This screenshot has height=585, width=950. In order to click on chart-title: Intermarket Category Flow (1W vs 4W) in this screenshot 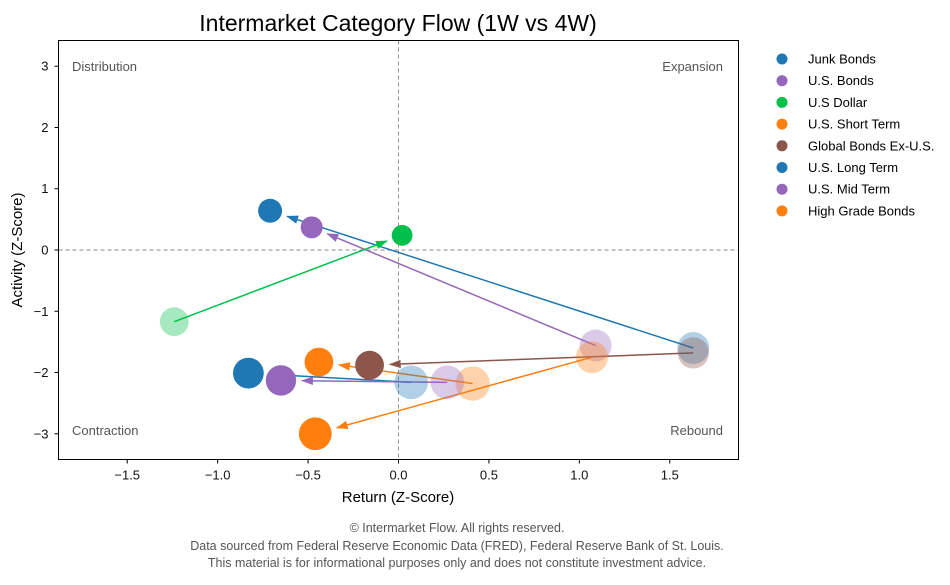, I will do `click(397, 23)`.